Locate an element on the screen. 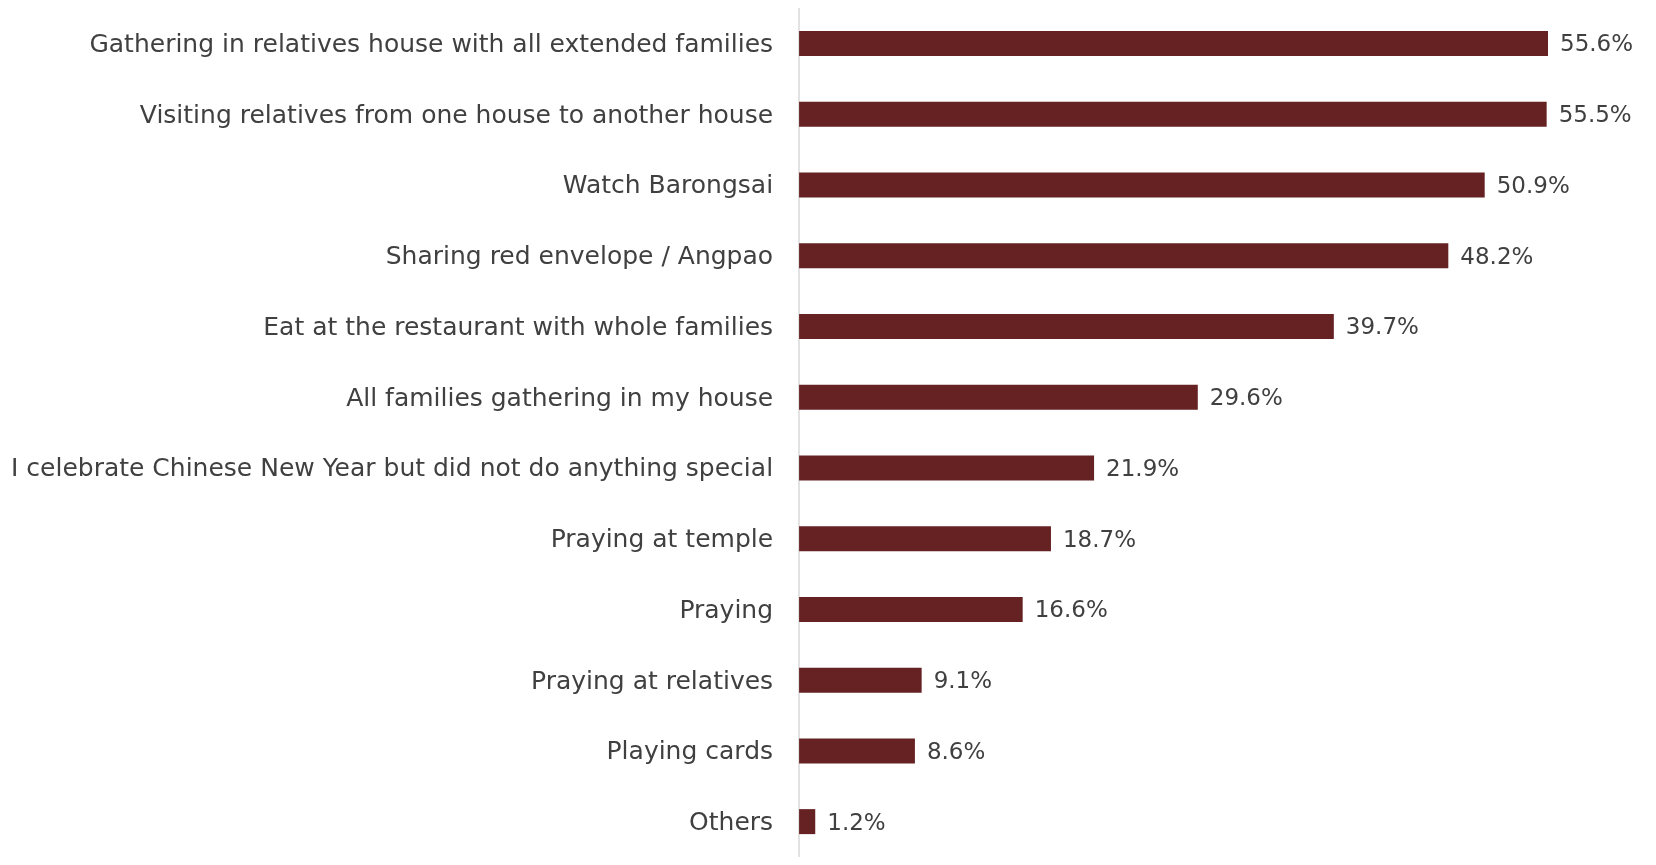  y-tick-label: Watch Barongsai is located at coordinates (668, 185).